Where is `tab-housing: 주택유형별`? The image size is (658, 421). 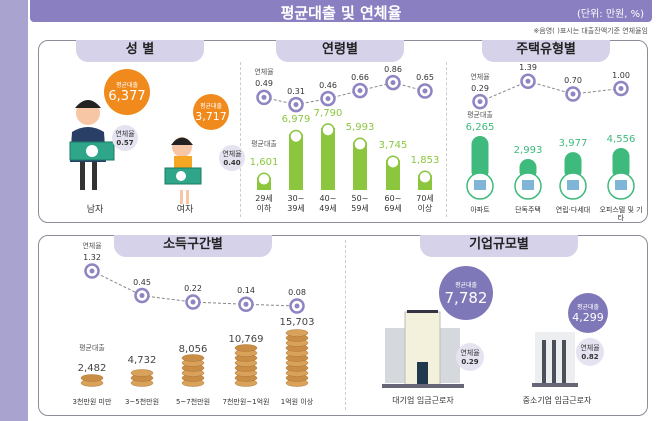
tab-housing: 주택유형별 is located at coordinates (546, 51).